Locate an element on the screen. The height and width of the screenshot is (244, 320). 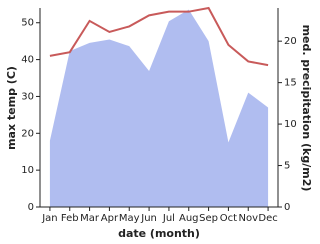
x-tick-label: Oct is located at coordinates (228, 218).